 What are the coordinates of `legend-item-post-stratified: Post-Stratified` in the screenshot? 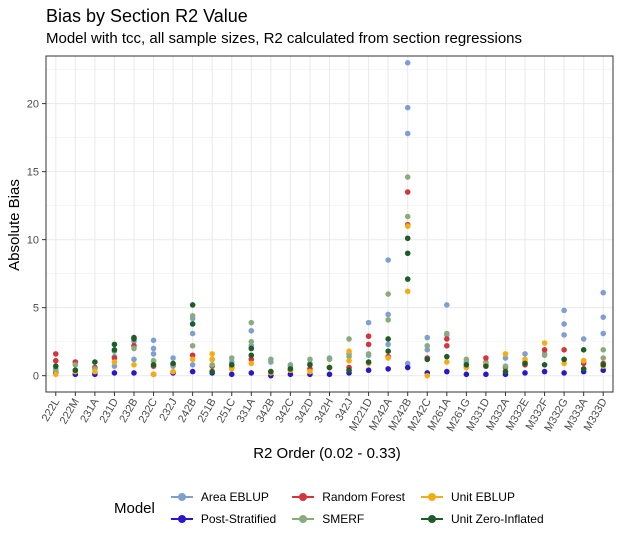 It's located at (222, 519).